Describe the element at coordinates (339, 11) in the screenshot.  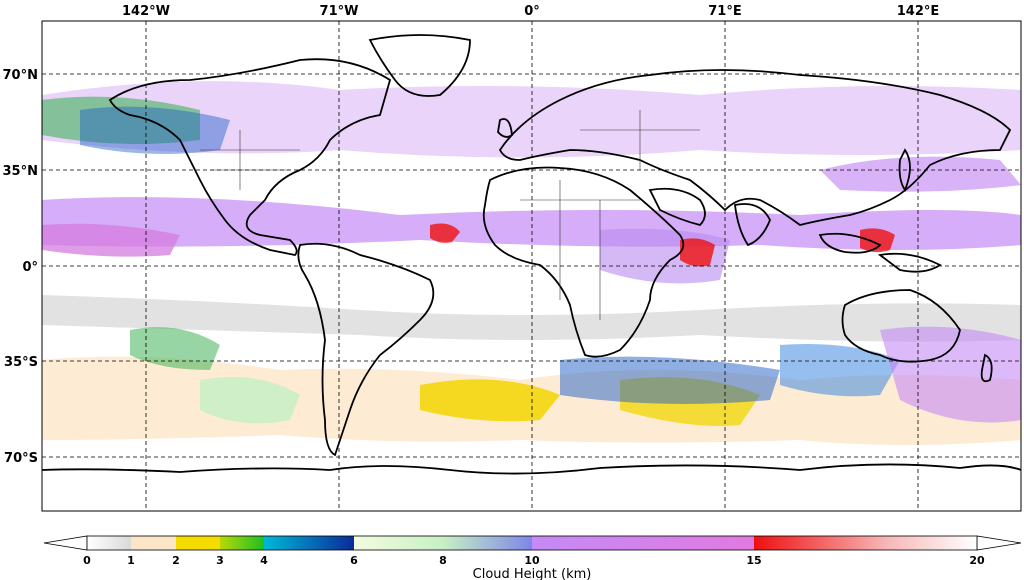
I see `lon-label-71w: 71°W` at that location.